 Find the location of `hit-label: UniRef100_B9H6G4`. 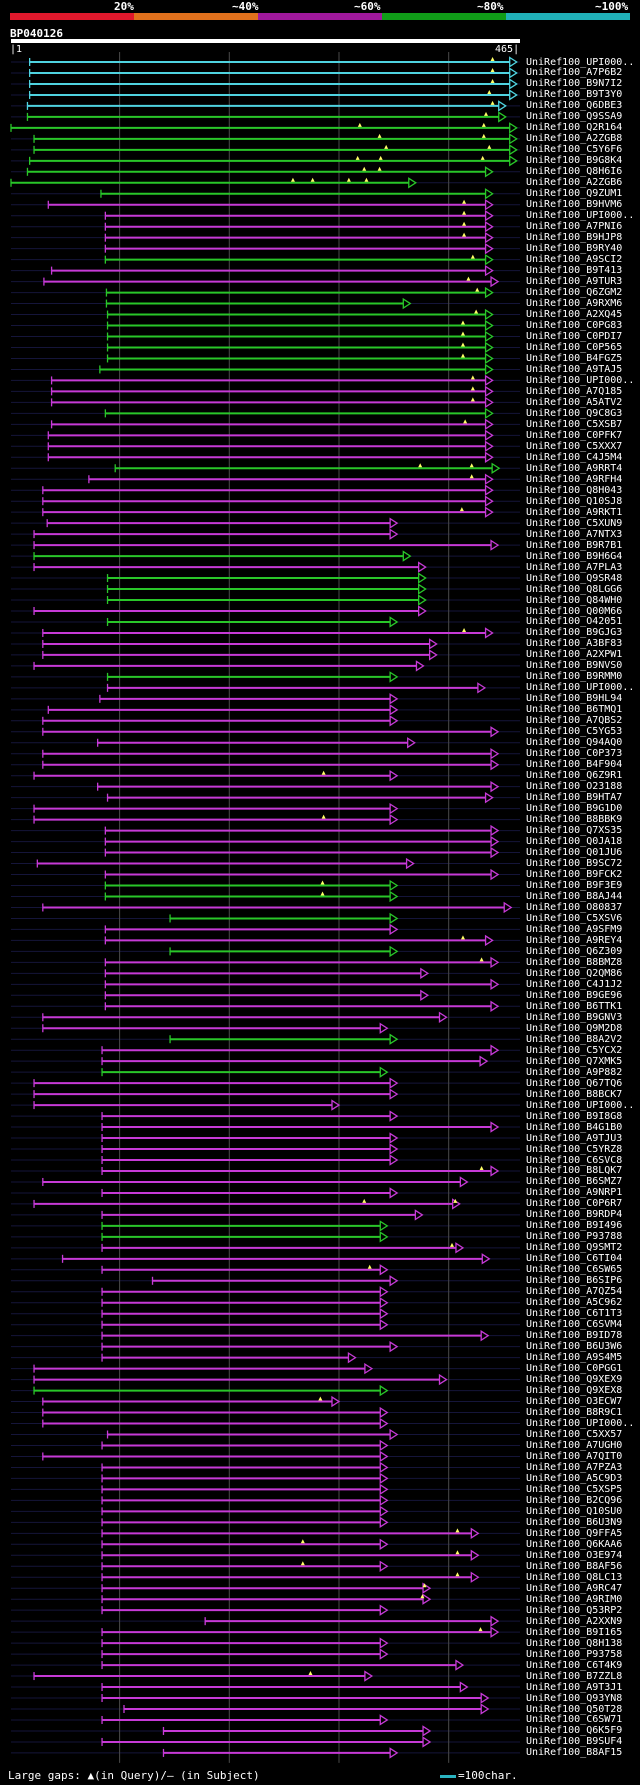

hit-label: UniRef100_B9H6G4 is located at coordinates (574, 556).